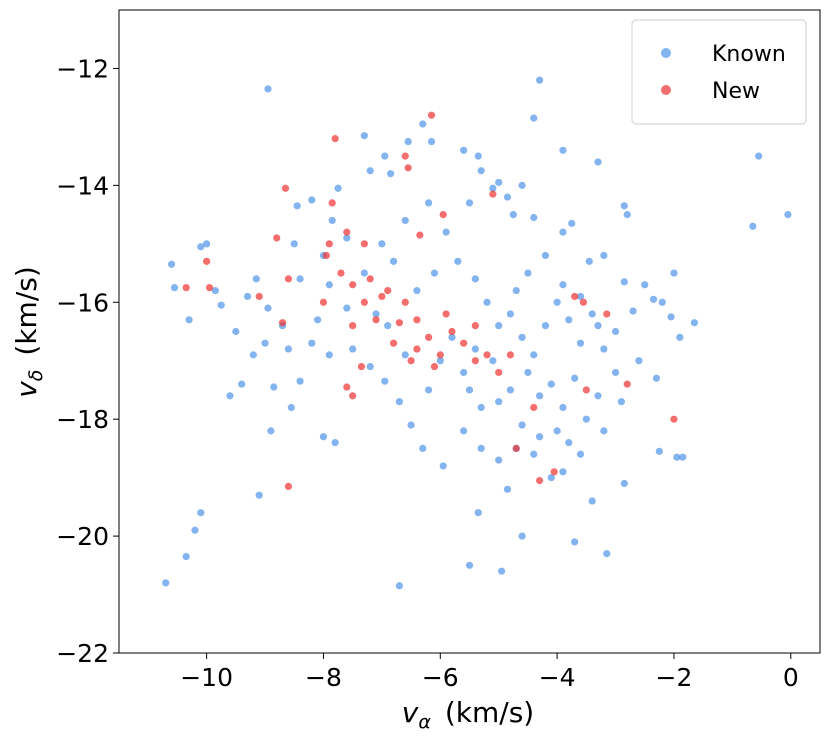 The height and width of the screenshot is (738, 830). What do you see at coordinates (736, 91) in the screenshot?
I see `legend-label: New` at bounding box center [736, 91].